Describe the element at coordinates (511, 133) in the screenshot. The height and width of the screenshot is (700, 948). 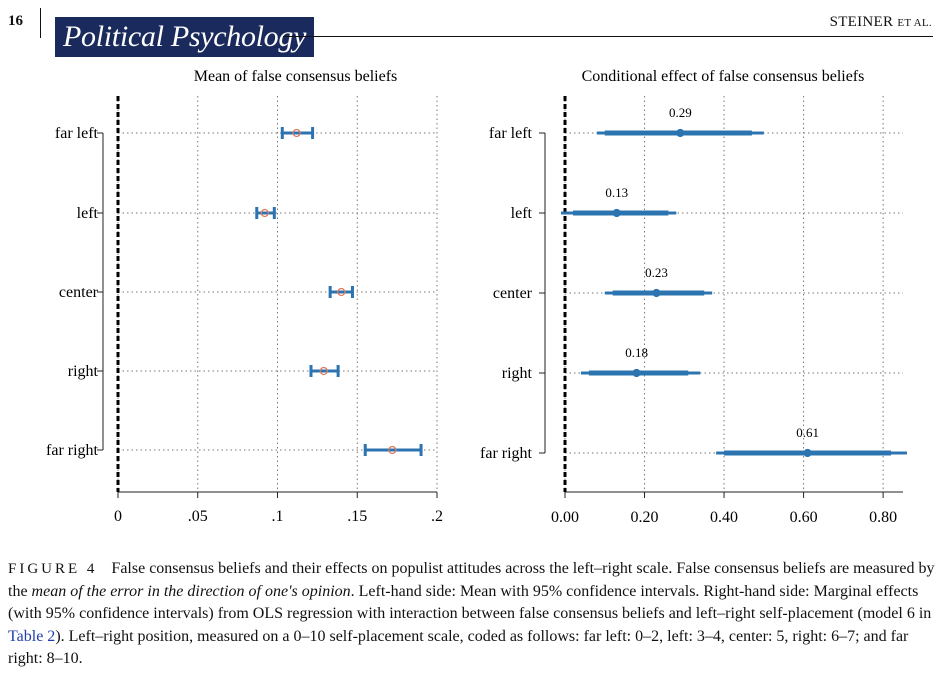
I see `right-y-tick-label: far left` at that location.